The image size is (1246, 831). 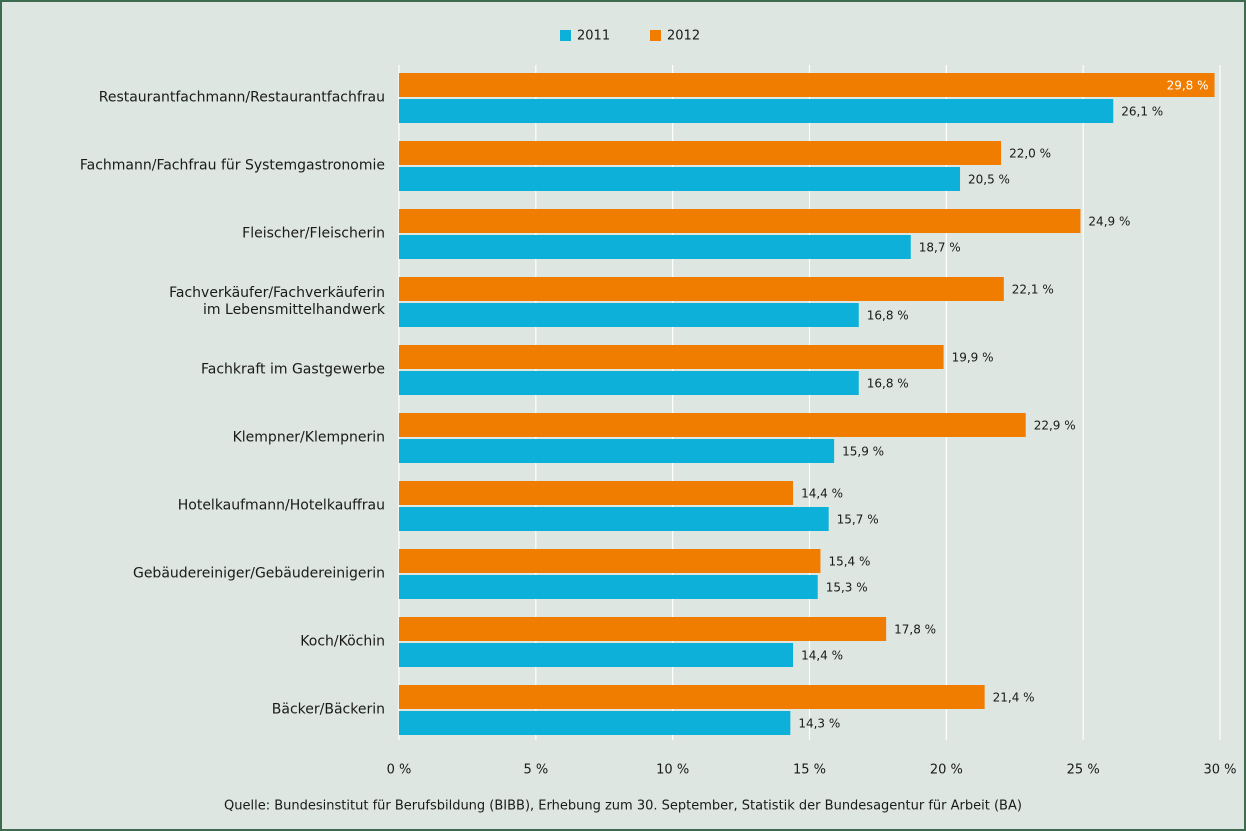 I want to click on y-tick-label: Klempner/Klempnerin, so click(x=308, y=437).